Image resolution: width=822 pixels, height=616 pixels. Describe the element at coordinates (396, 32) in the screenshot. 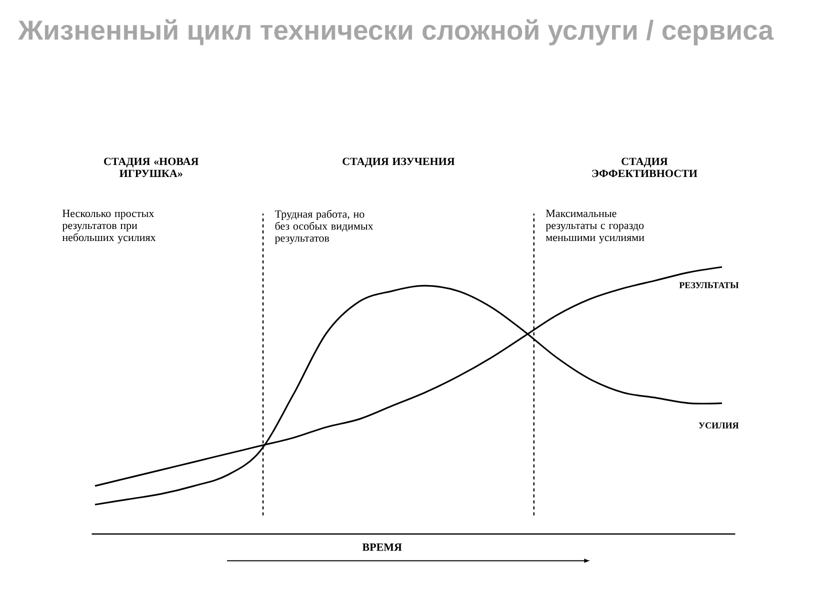

I see `chart-title: Жизненный цикл технически сложной услуги / сервиса` at that location.